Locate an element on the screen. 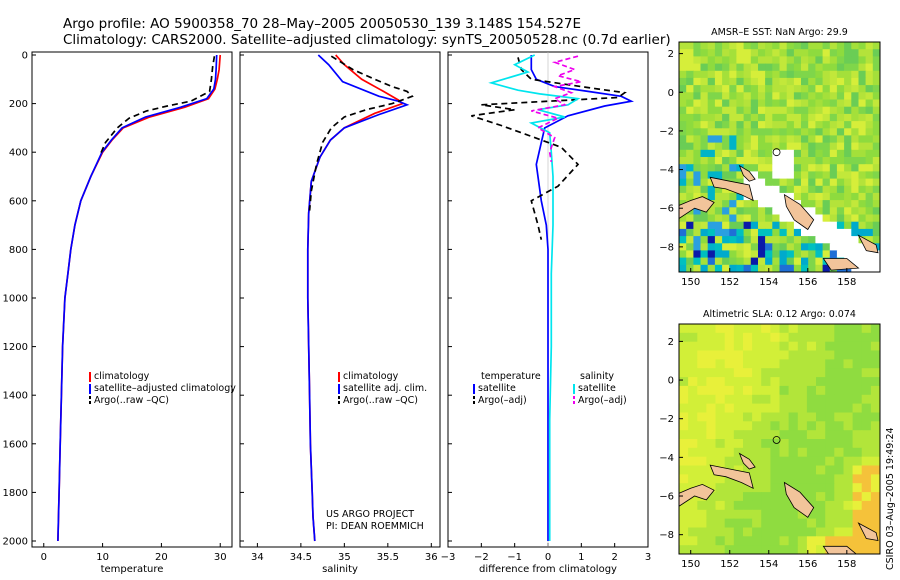  x-axis-label: salinity is located at coordinates (340, 569).